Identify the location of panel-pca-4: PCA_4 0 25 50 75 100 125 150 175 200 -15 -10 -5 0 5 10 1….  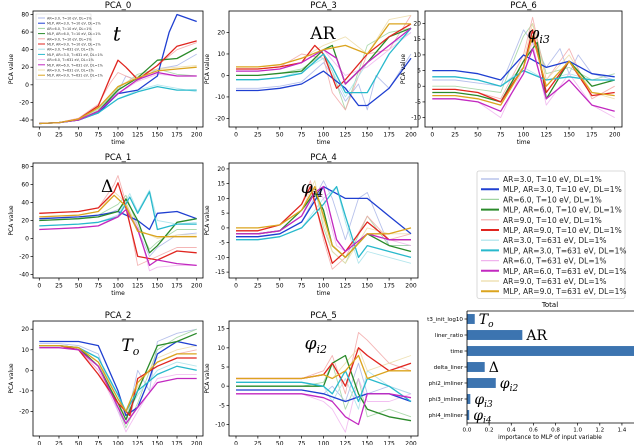
(311, 225).